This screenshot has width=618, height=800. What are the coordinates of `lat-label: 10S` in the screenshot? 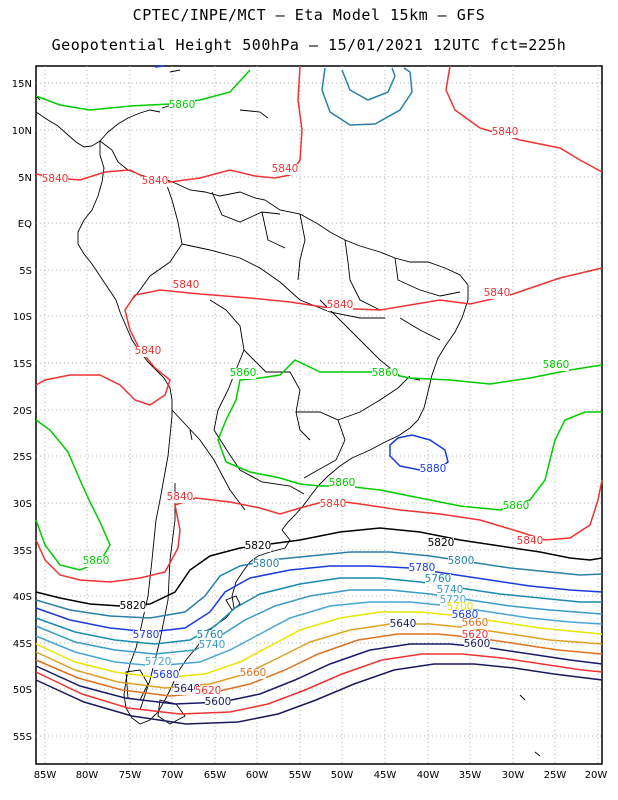 It's located at (22, 317).